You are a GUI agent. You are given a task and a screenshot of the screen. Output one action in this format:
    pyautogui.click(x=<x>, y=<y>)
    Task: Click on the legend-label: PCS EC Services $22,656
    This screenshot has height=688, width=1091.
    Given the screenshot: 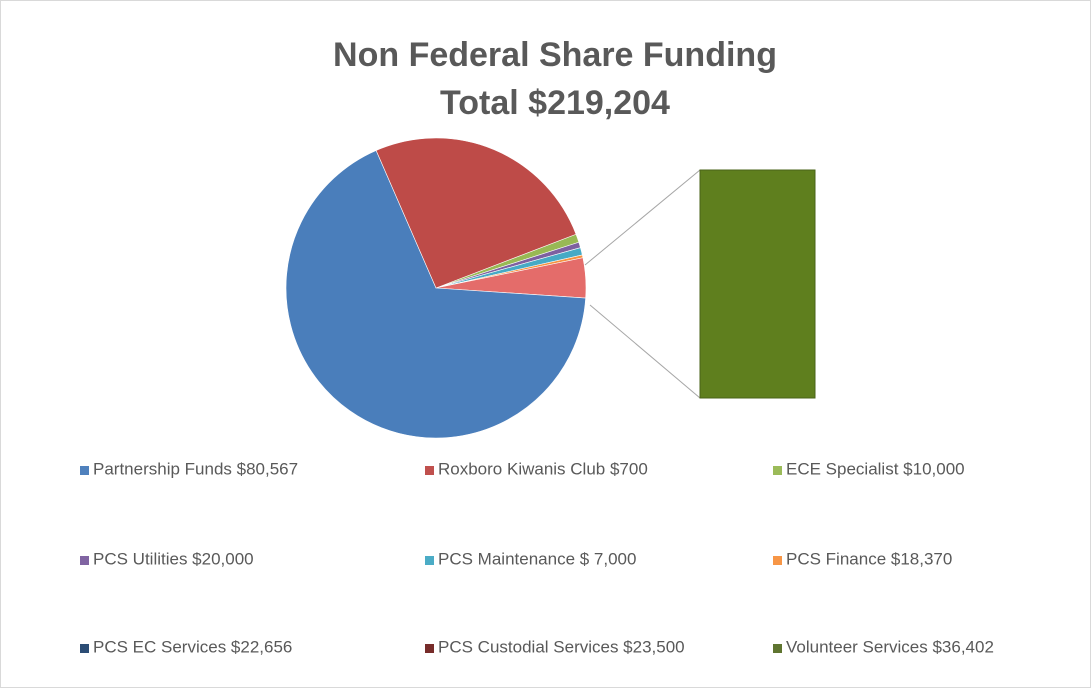 What is the action you would take?
    pyautogui.click(x=192, y=646)
    